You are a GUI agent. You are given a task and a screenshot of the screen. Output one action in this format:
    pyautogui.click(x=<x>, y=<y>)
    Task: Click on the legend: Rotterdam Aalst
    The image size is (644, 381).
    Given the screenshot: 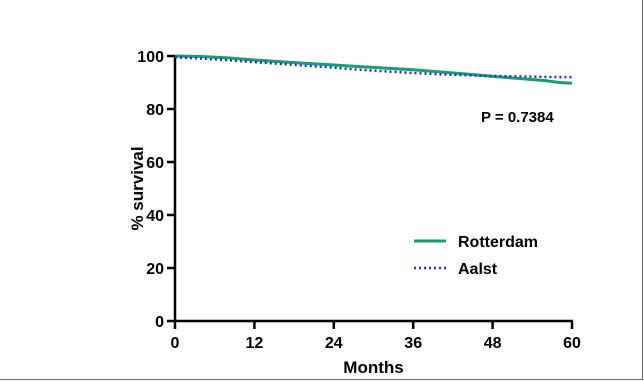 What is the action you would take?
    pyautogui.click(x=476, y=256)
    